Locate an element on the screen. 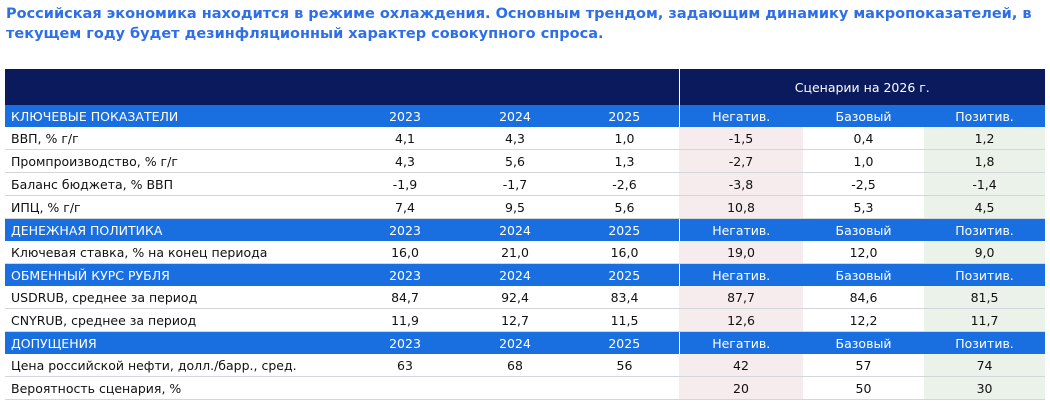 This screenshot has height=407, width=1050. table-cell: 9,0 is located at coordinates (985, 252).